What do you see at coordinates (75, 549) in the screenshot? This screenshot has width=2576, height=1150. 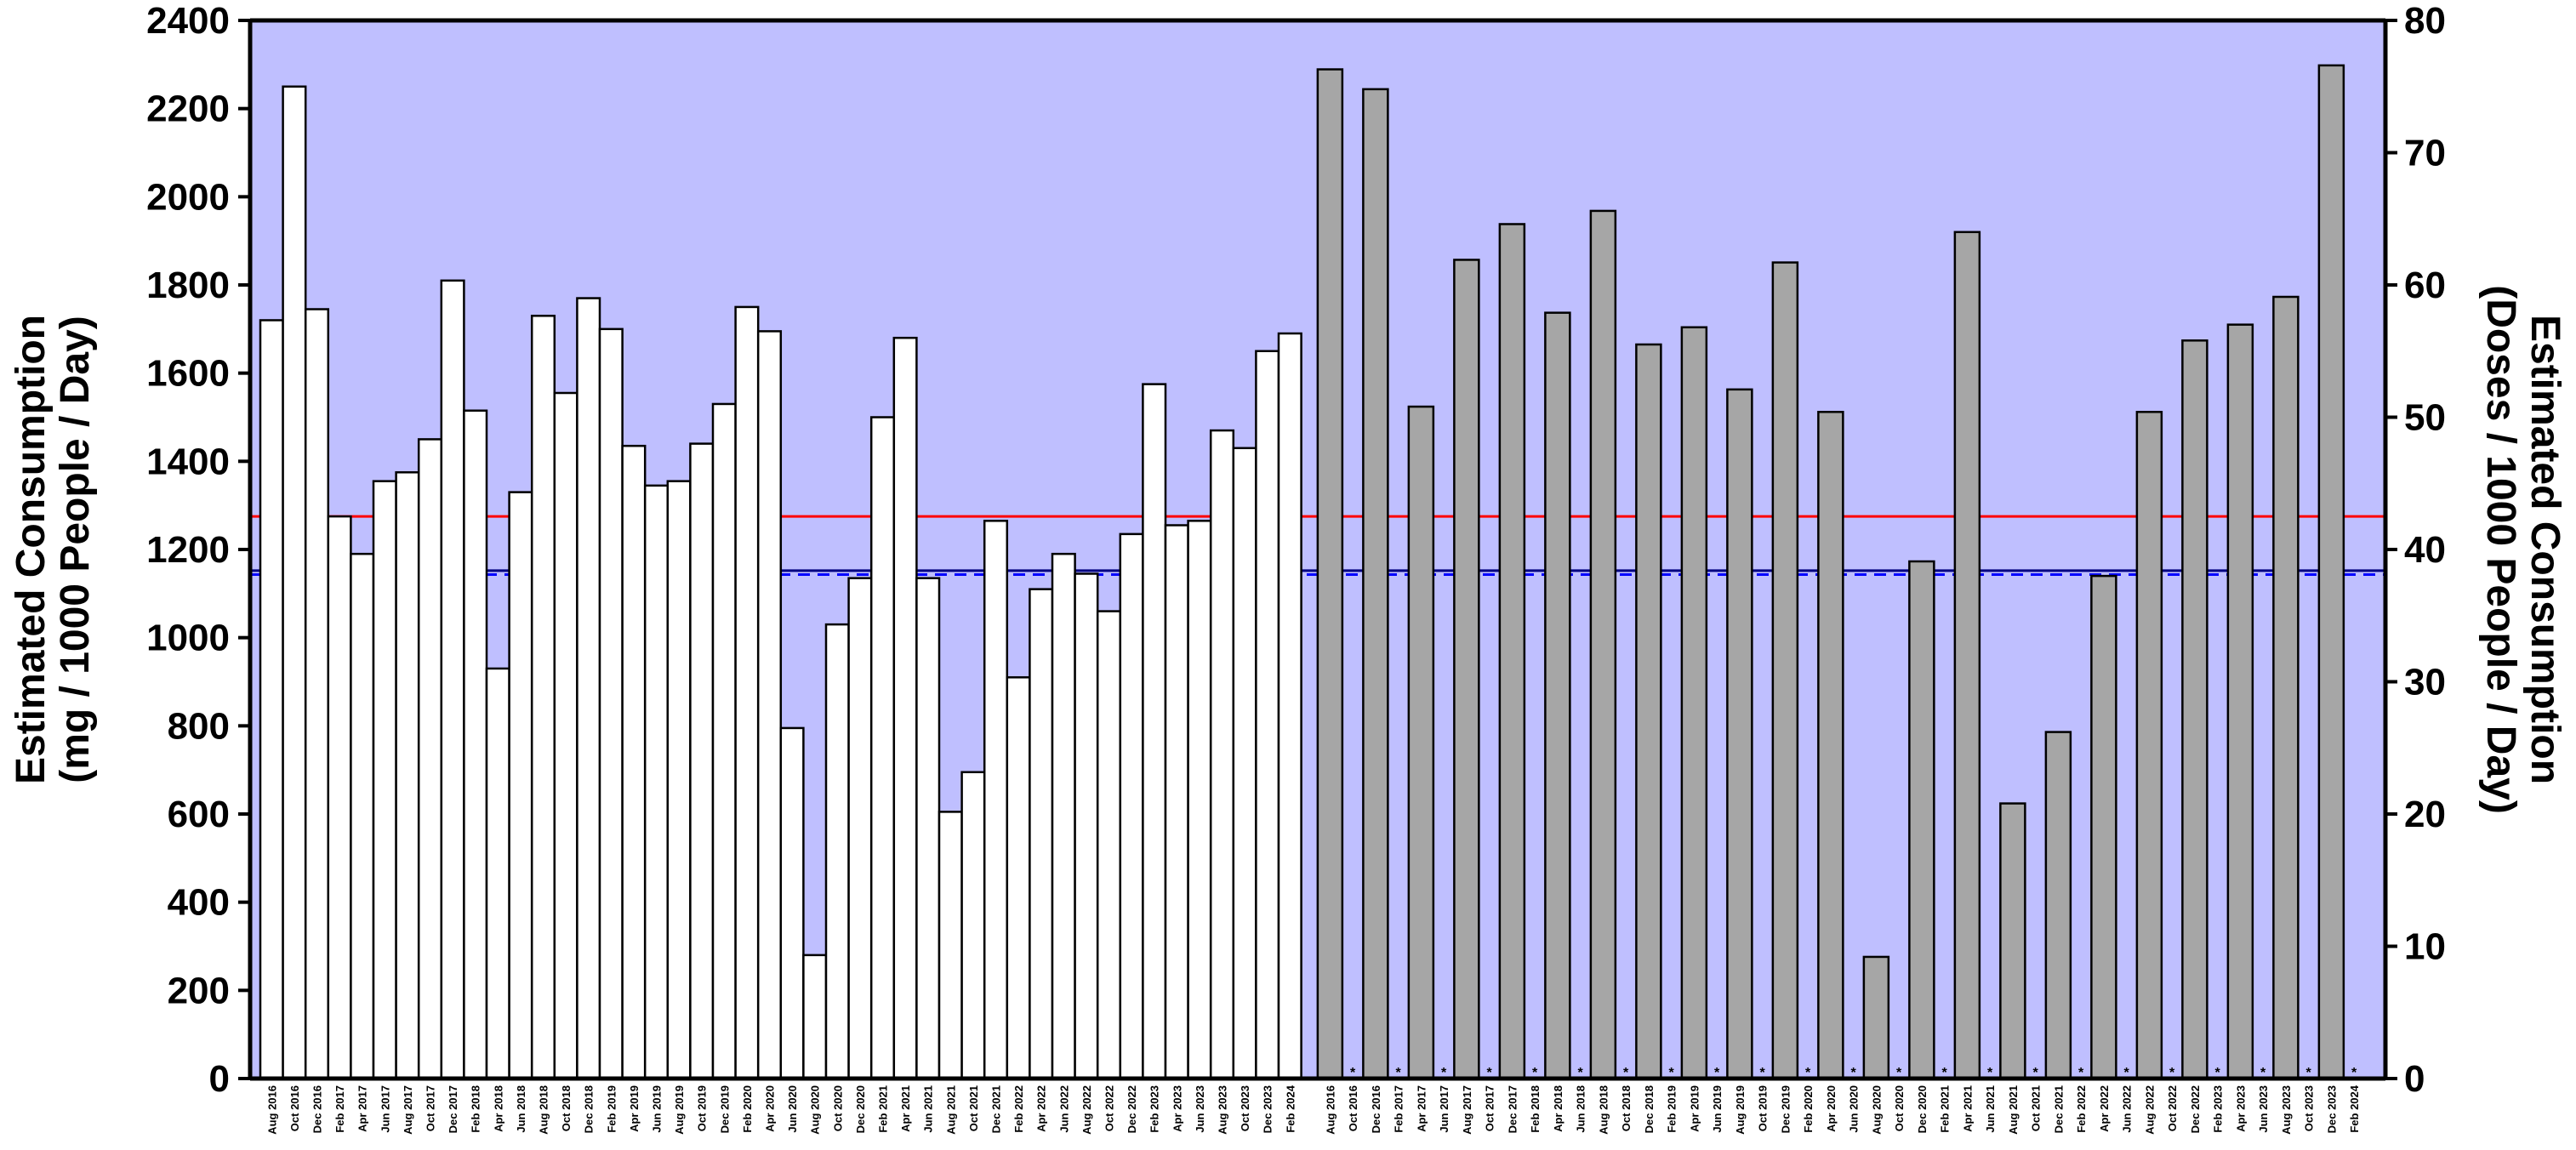 I see `y-axis-title-left-line-2: (mg / 1000 People / Day)` at bounding box center [75, 549].